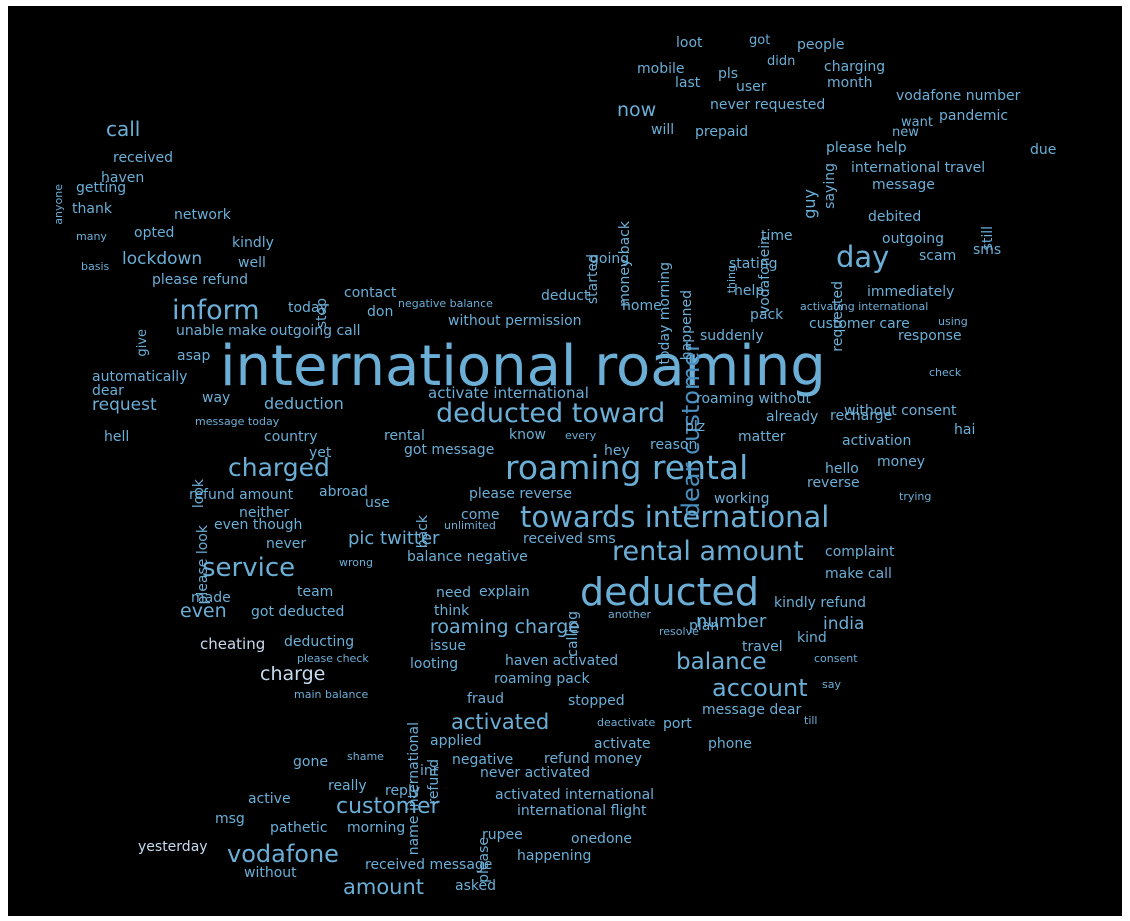 Image resolution: width=1130 pixels, height=921 pixels. Describe the element at coordinates (377, 503) in the screenshot. I see `word-use: use` at that location.